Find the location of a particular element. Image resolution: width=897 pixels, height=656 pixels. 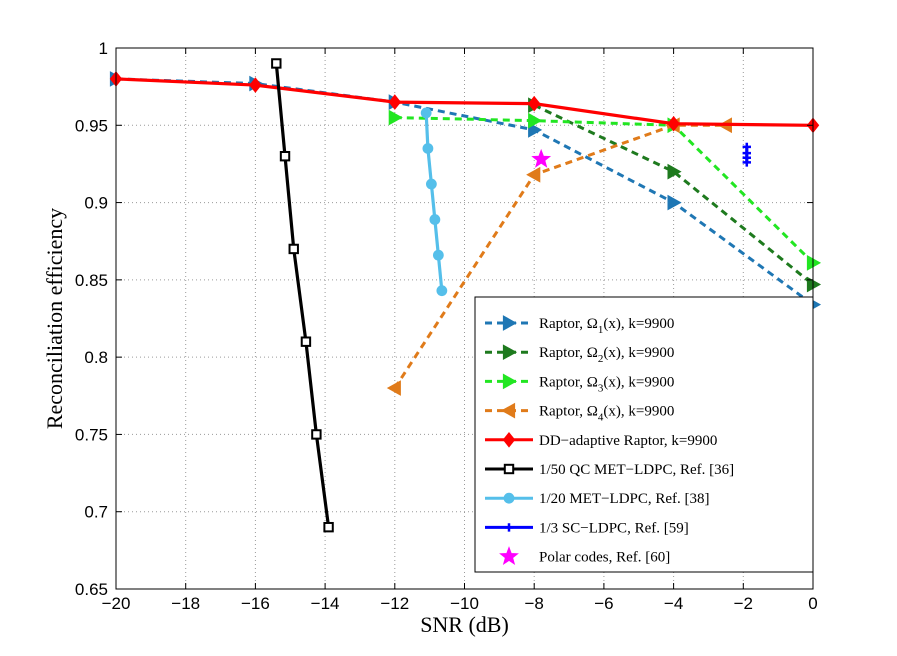

x-tick-label: −4 is located at coordinates (673, 603).